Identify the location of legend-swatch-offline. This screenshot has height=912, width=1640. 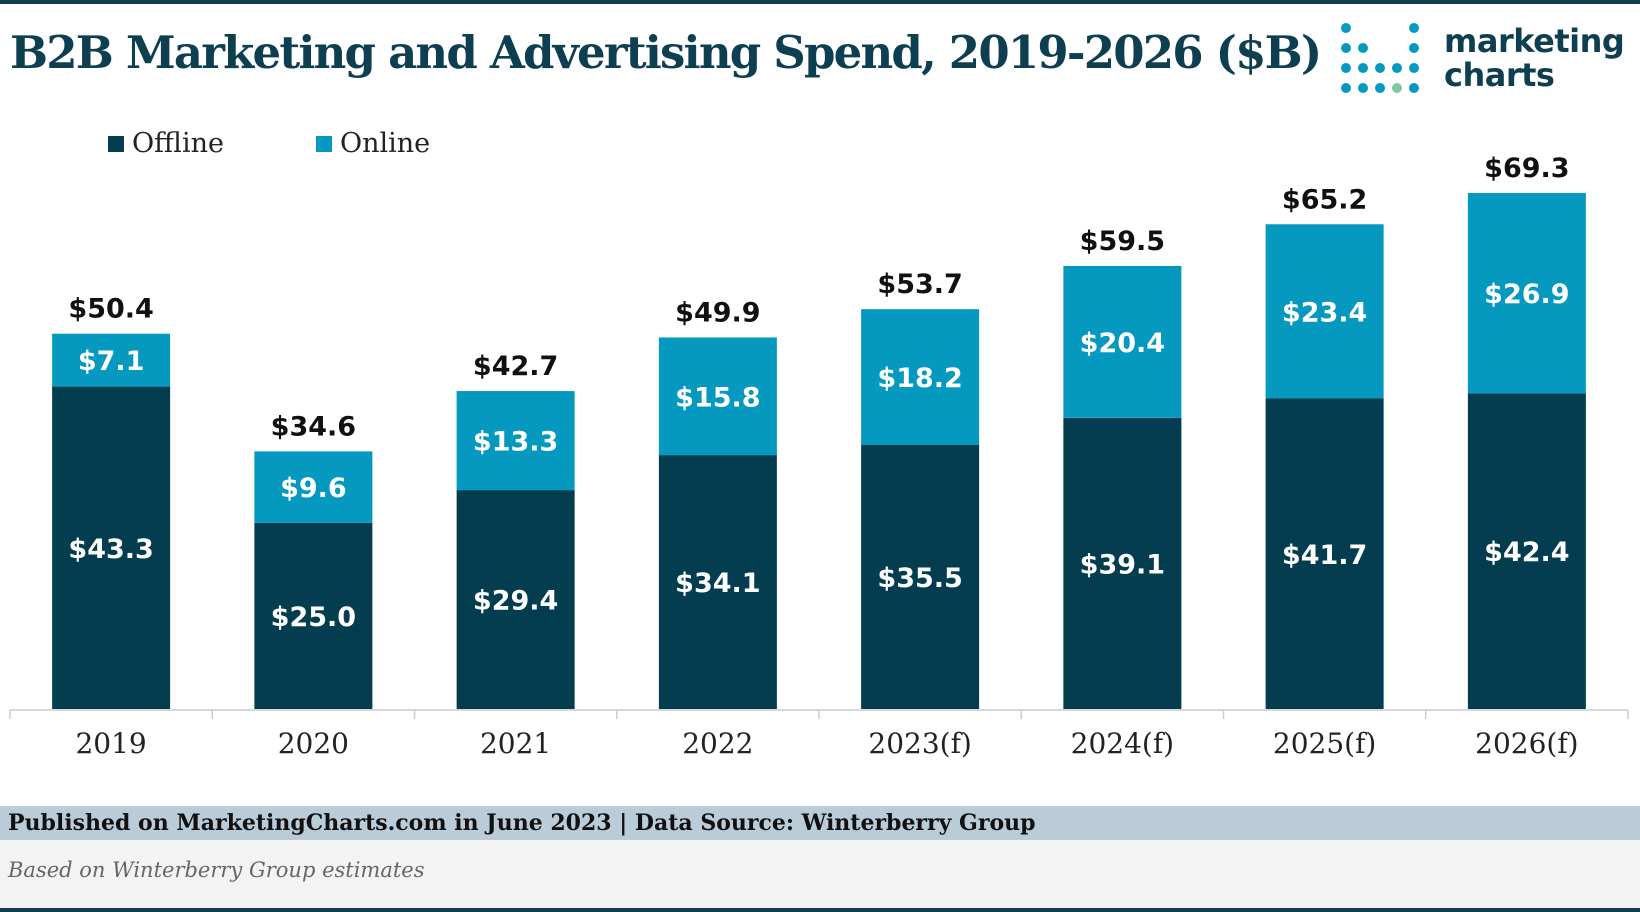
(116, 143).